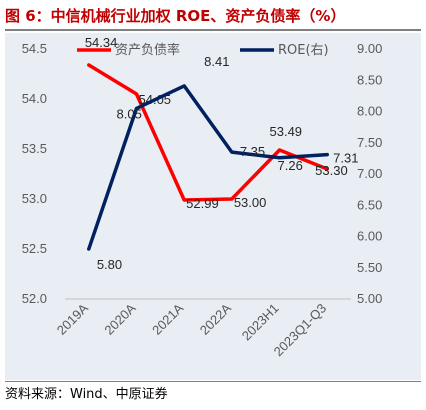 The height and width of the screenshot is (410, 426). I want to click on roe-data-label: 7.26, so click(290, 165).